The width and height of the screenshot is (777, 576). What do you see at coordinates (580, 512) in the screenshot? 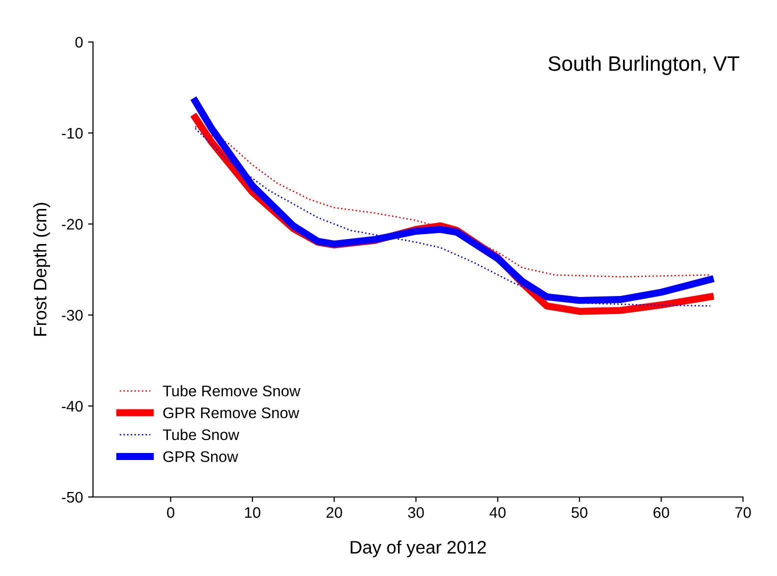
I see `x-tick-label: 50` at bounding box center [580, 512].